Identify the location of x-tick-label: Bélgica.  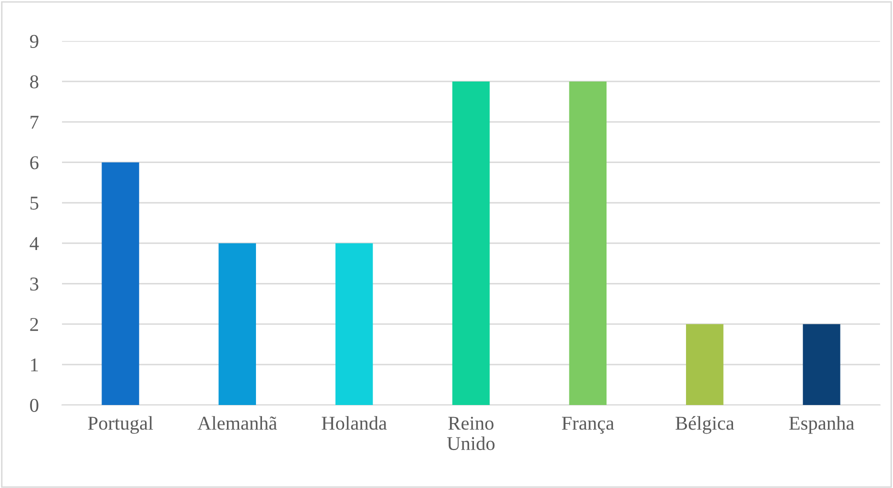
(705, 425).